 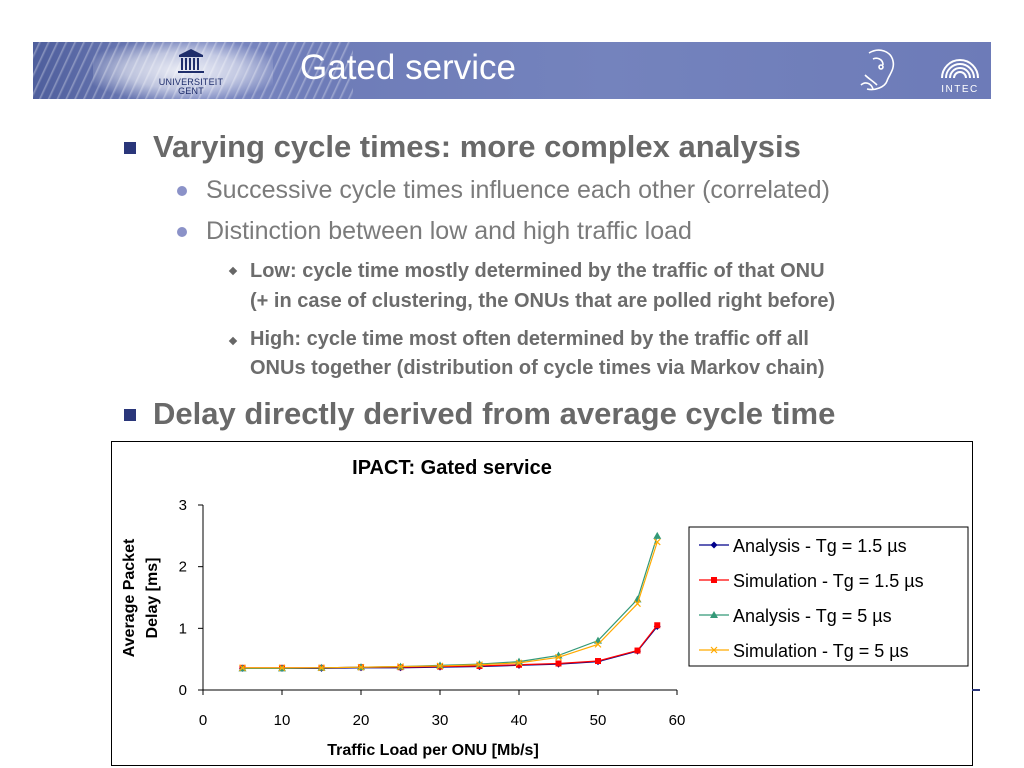 I want to click on x-tick-label: 30, so click(x=440, y=720).